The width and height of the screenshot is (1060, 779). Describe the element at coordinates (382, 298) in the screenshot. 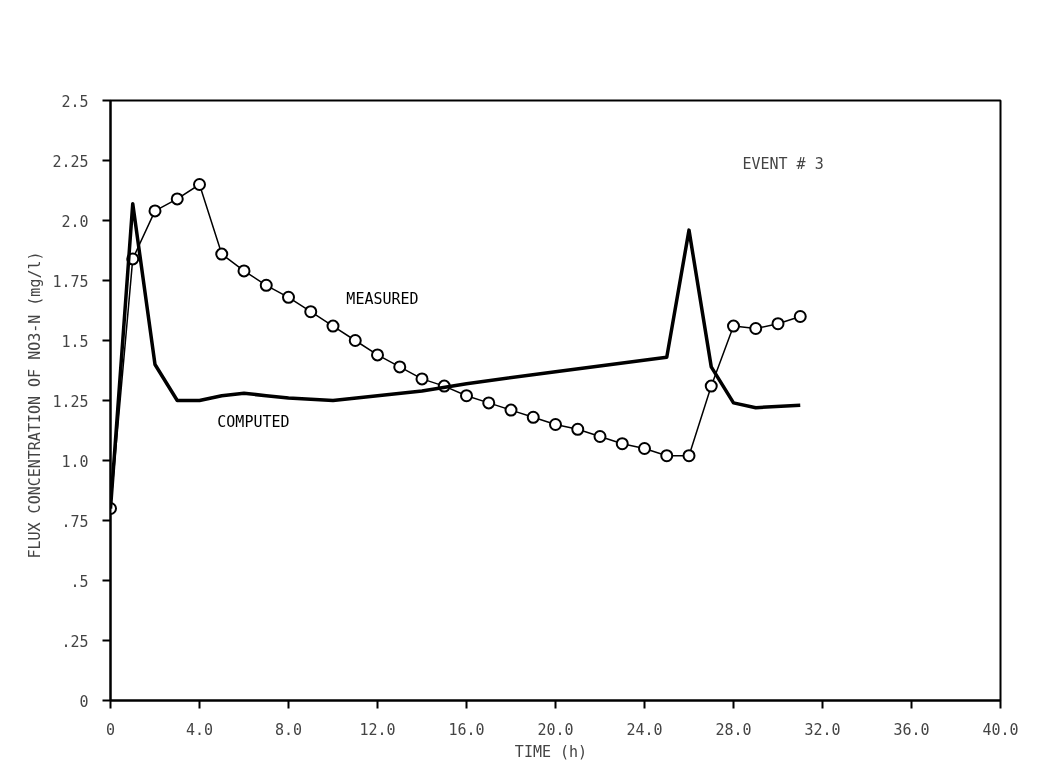

I see `series-label: MEASURED` at that location.